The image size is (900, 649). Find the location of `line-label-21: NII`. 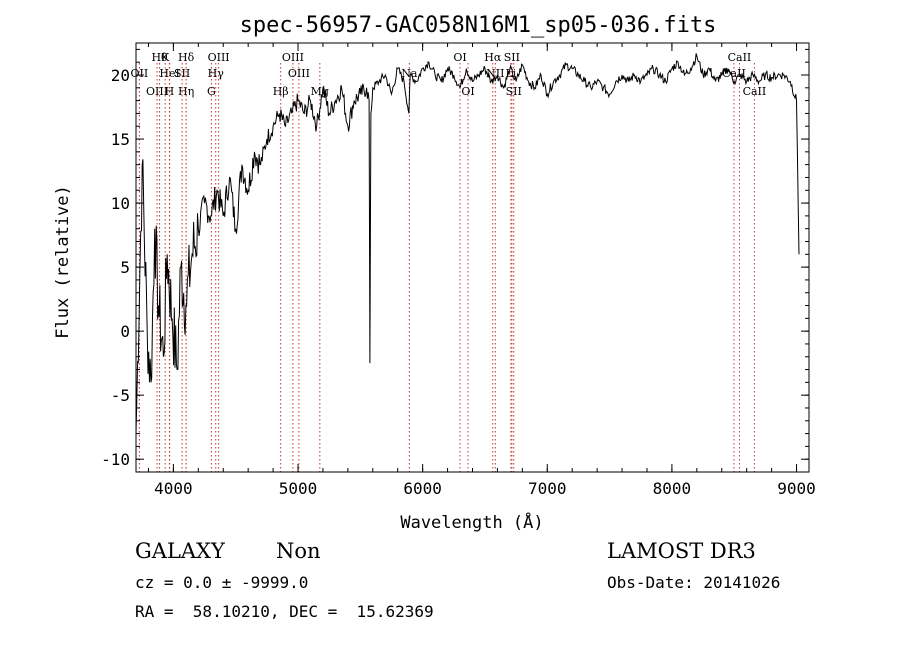

line-label-21: NII is located at coordinates (495, 73).